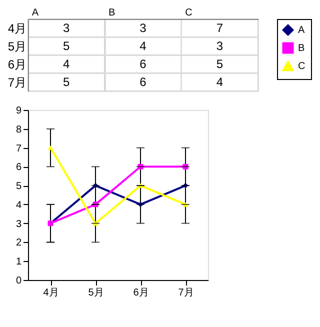  Describe the element at coordinates (220, 28) in the screenshot. I see `data-label: 7` at that location.